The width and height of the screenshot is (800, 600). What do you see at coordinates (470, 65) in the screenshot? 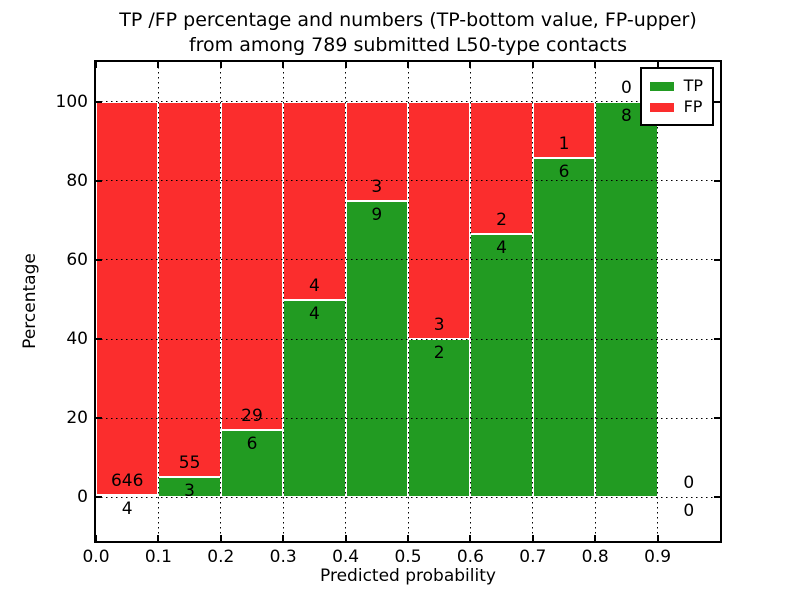
I see `tick-top-0.6` at bounding box center [470, 65].